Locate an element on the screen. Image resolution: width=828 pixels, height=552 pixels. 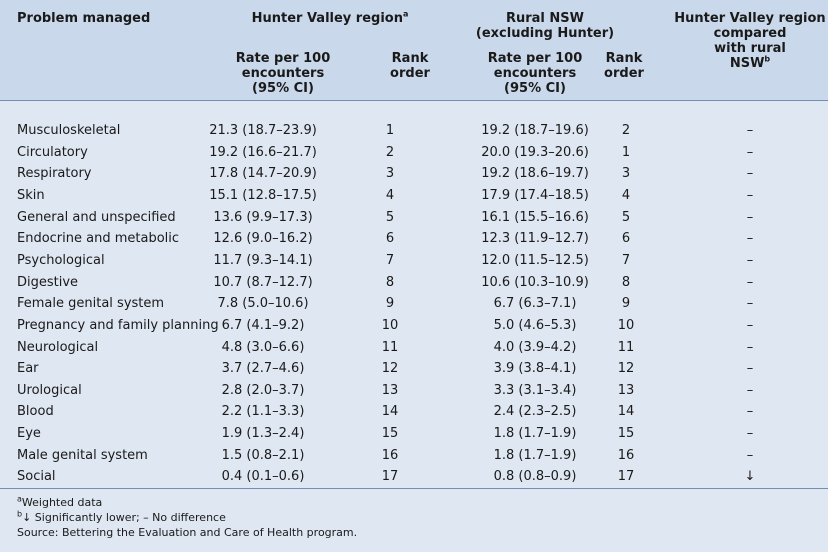
row-rn-rate: 16.1 (15.5–16.6) is located at coordinates (535, 217).